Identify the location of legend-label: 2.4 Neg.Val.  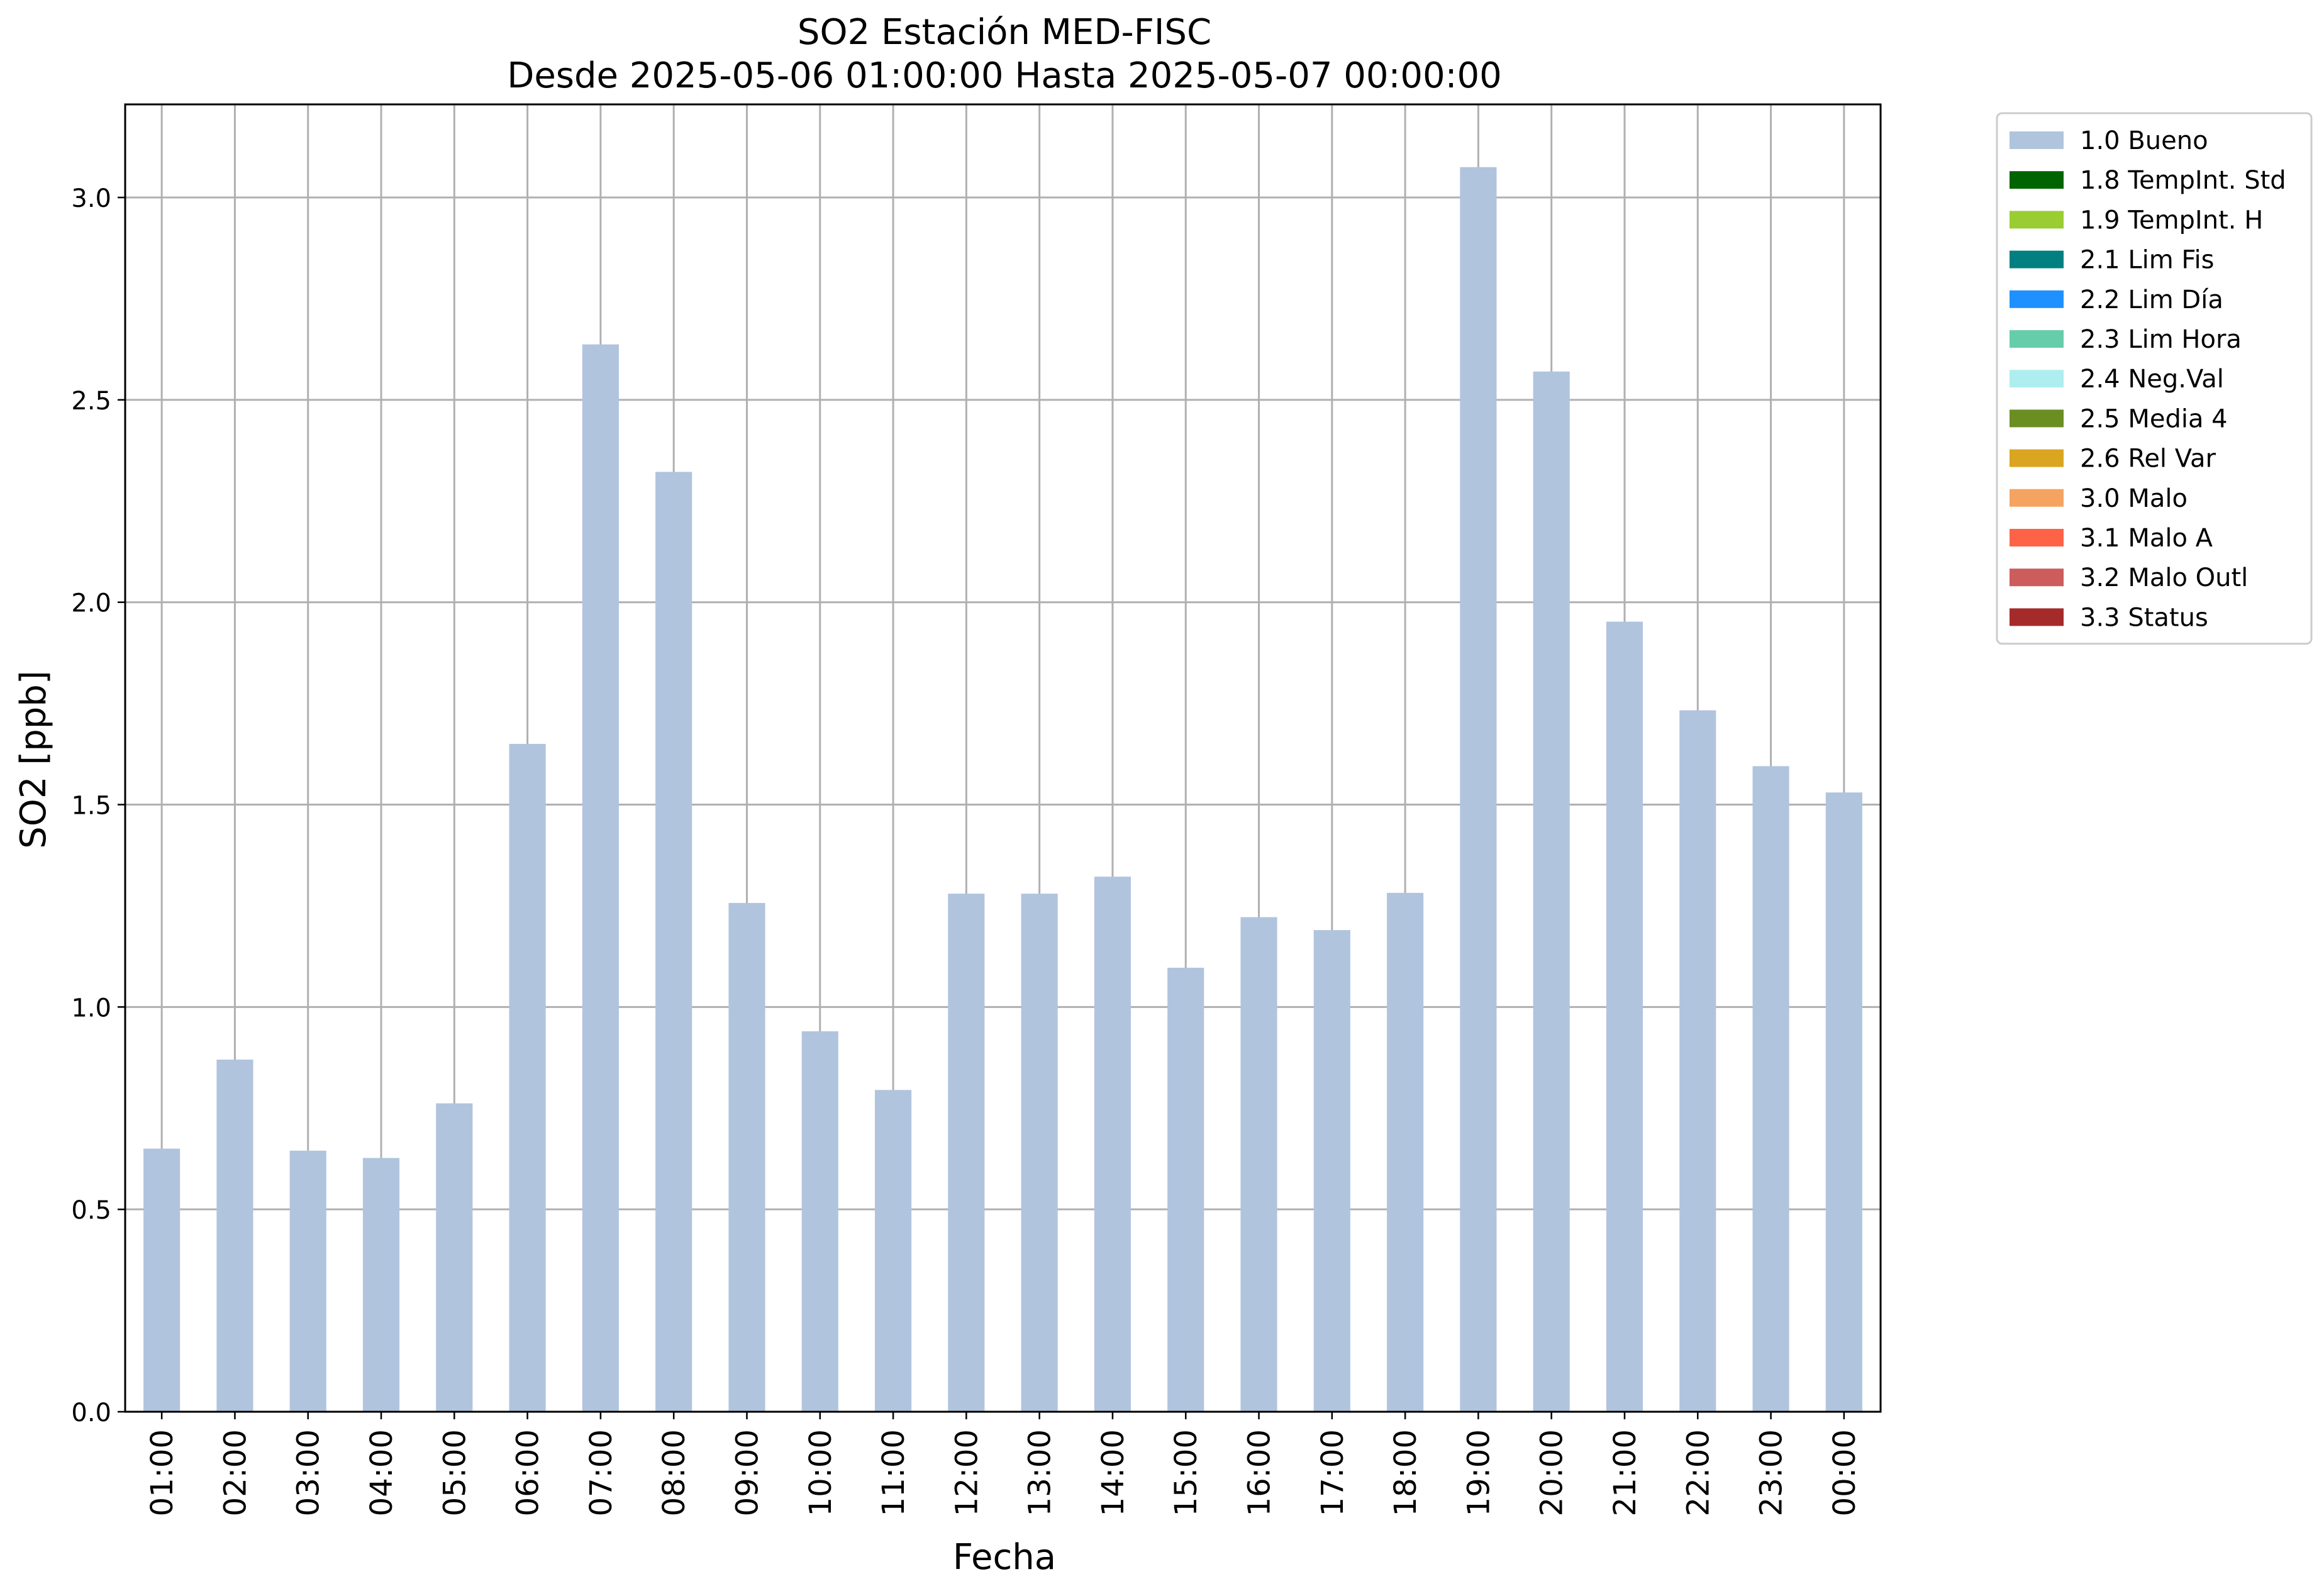
(2152, 379).